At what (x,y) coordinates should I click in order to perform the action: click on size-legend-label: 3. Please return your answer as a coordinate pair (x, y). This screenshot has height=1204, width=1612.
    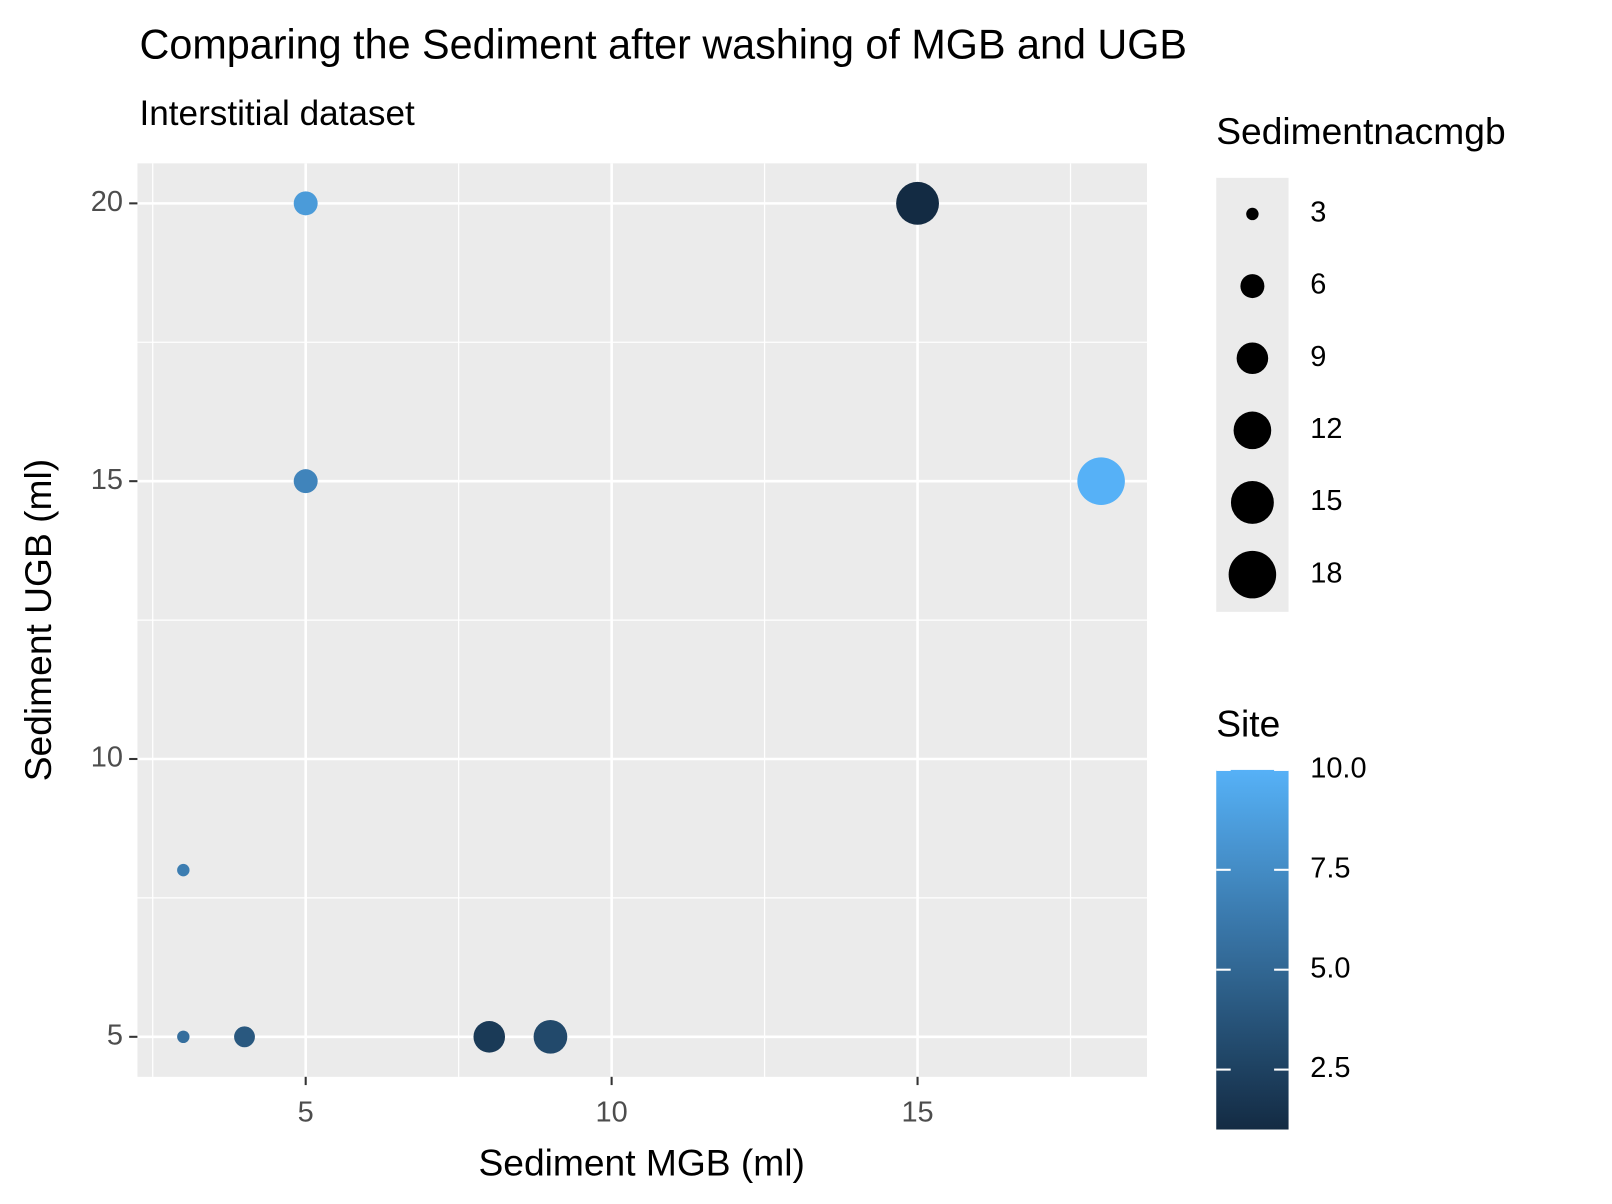
    Looking at the image, I should click on (1318, 213).